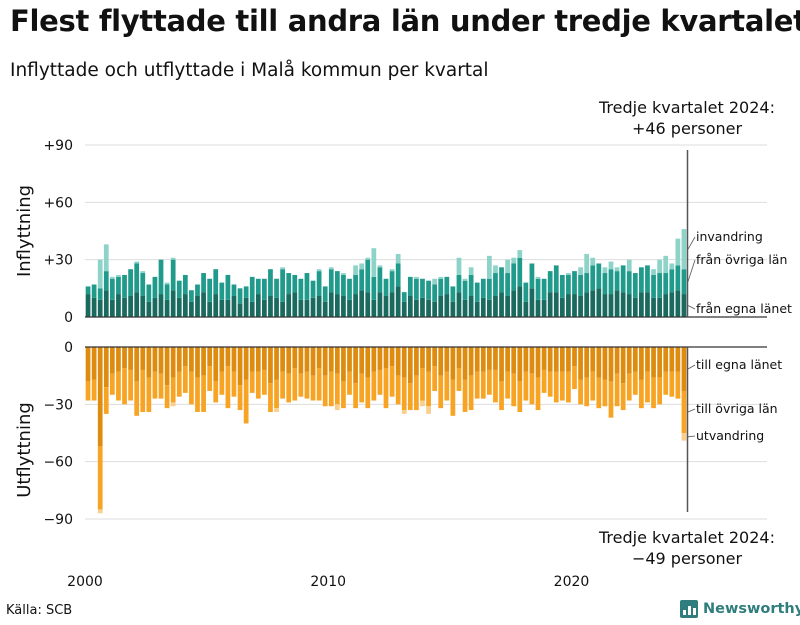 The height and width of the screenshot is (625, 800). I want to click on outflow-axis-title: Utflyttning, so click(24, 450).